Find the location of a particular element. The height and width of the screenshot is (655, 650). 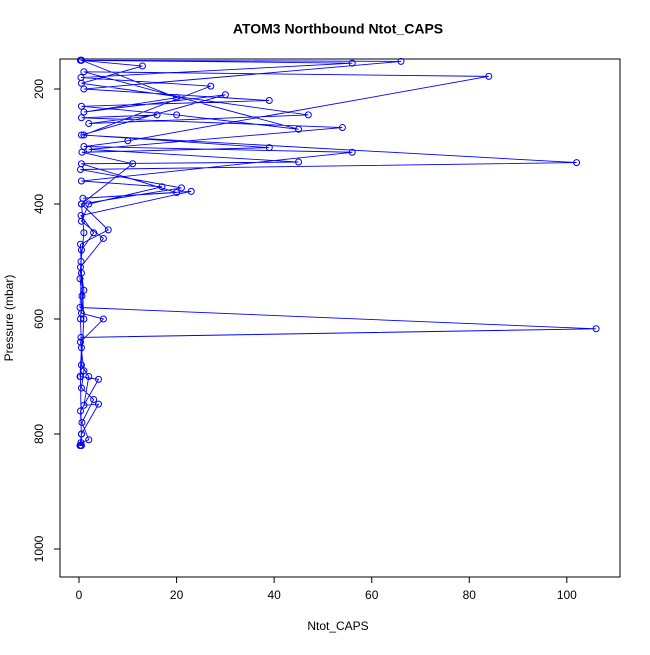

y-tick-label: 800 is located at coordinates (39, 434).